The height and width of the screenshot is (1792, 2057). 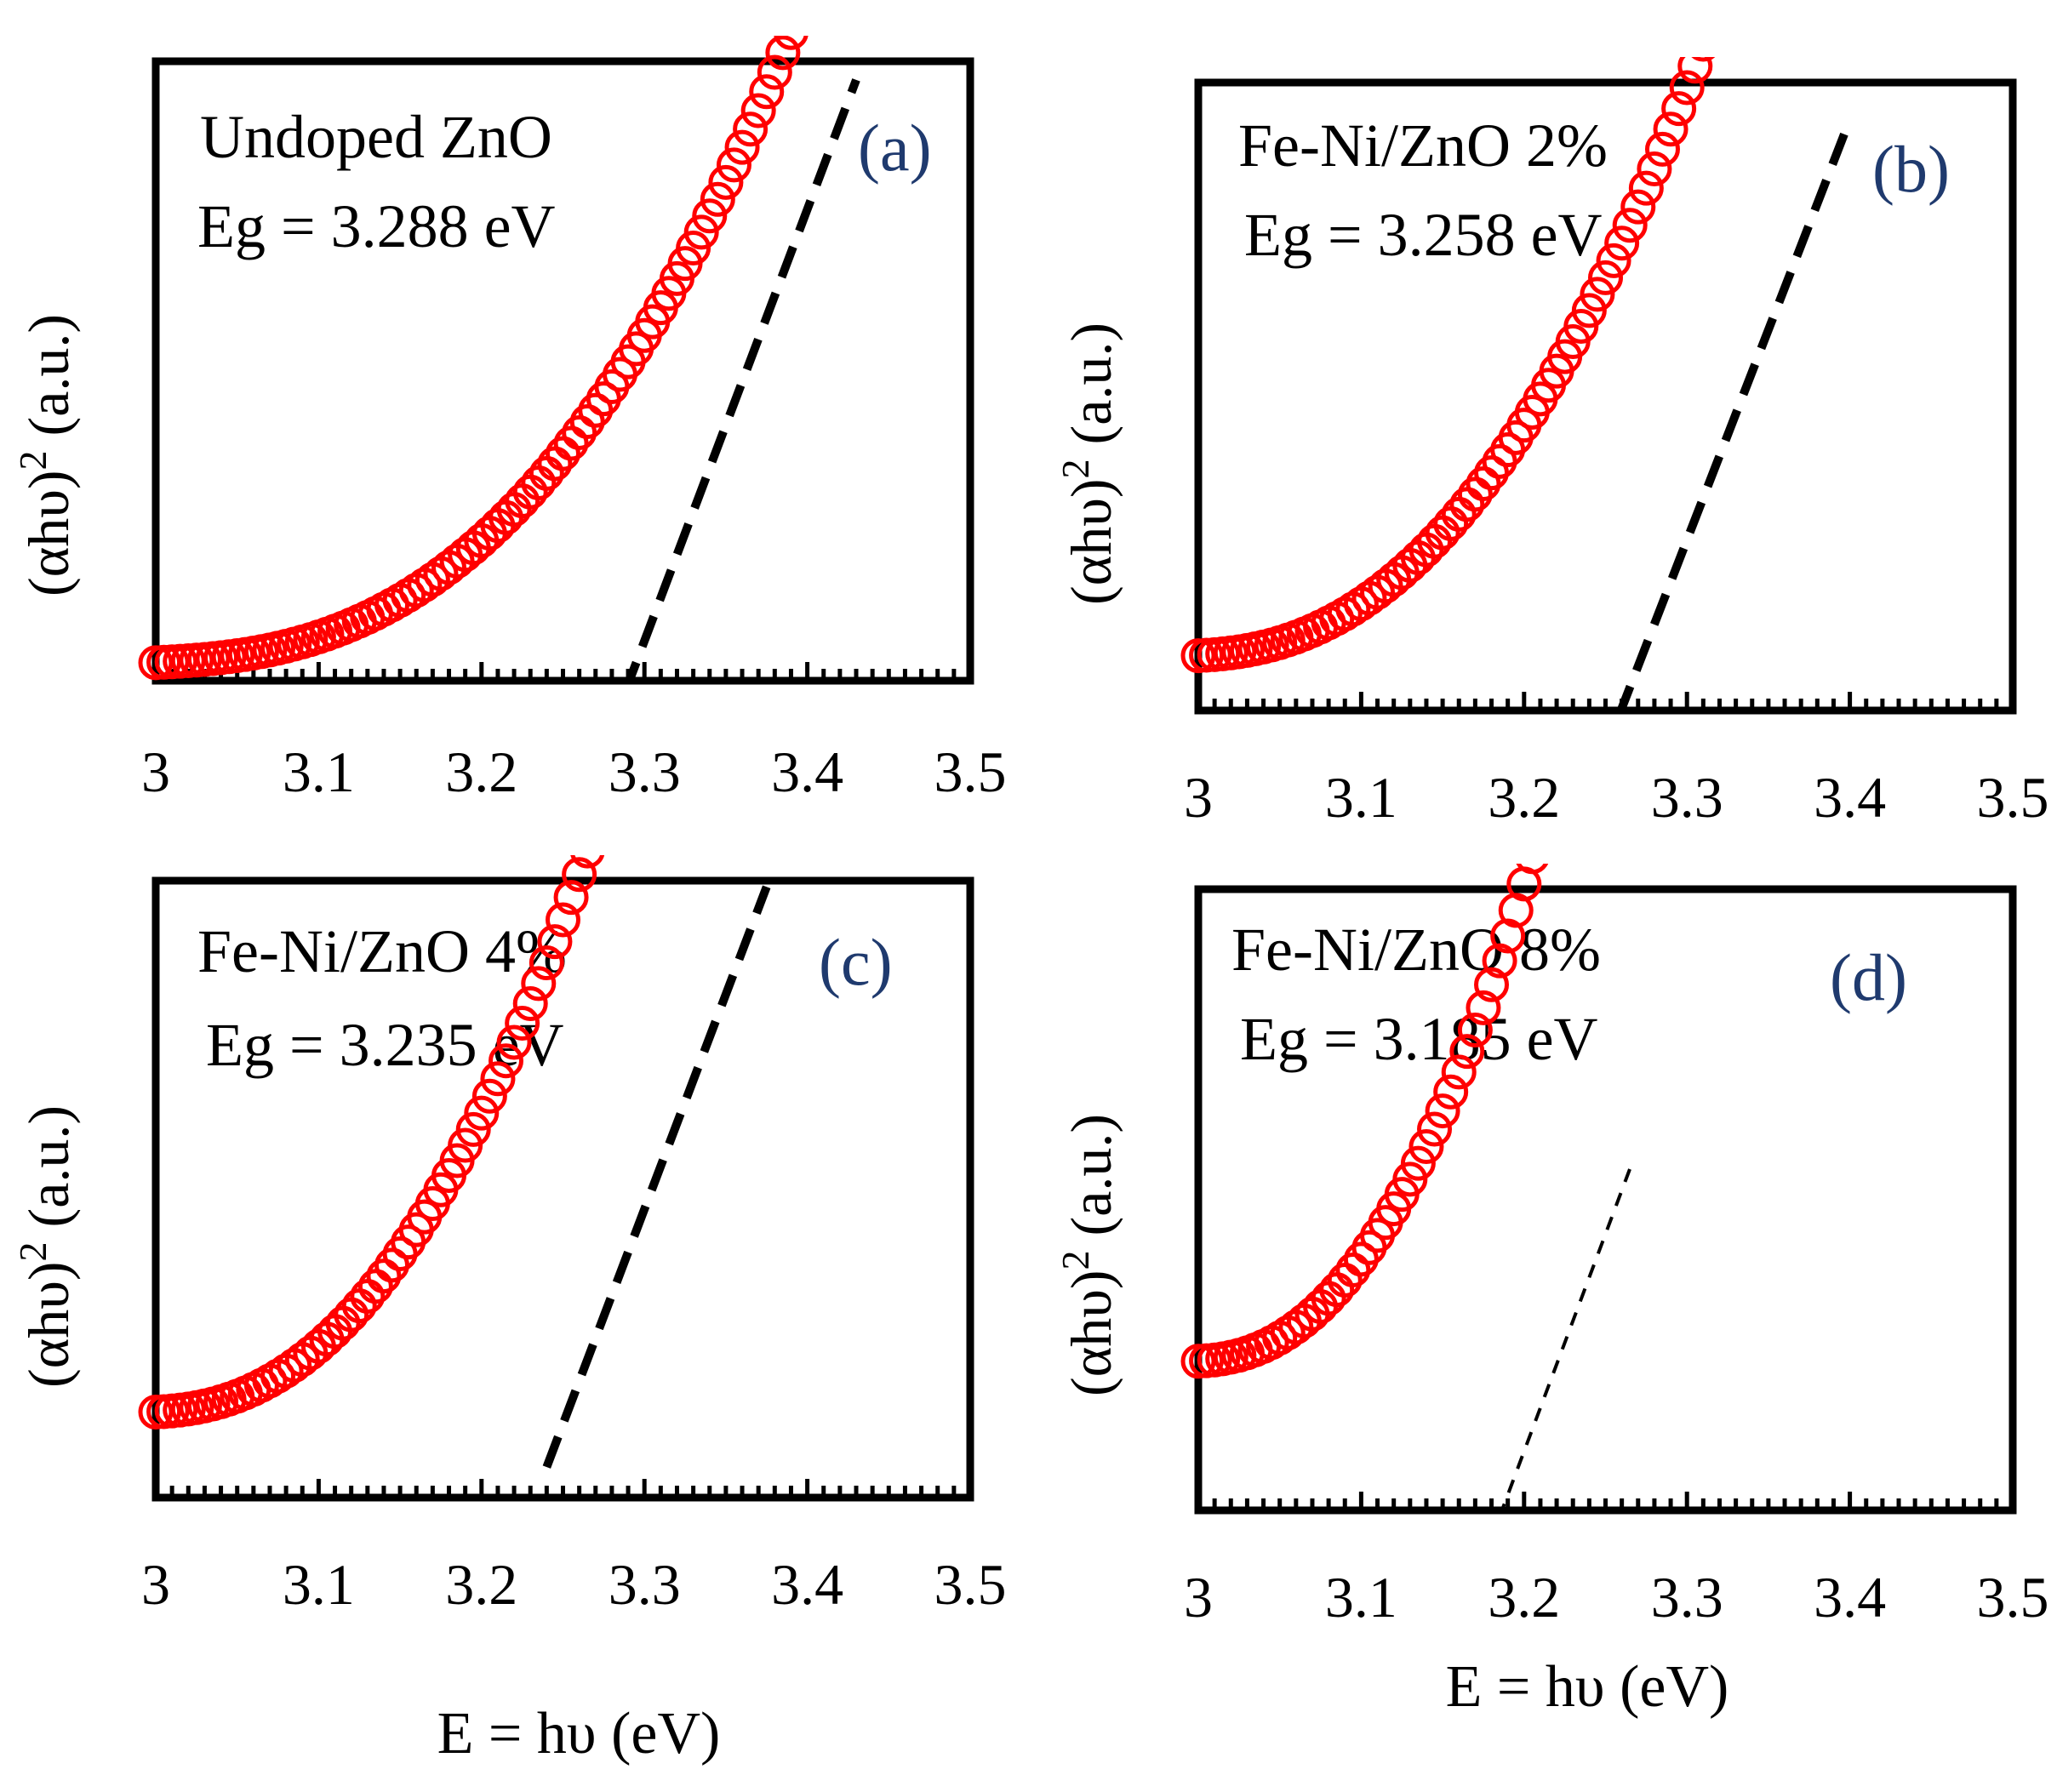 I want to click on panel-b-xtick-label: 3.2, so click(x=1524, y=797).